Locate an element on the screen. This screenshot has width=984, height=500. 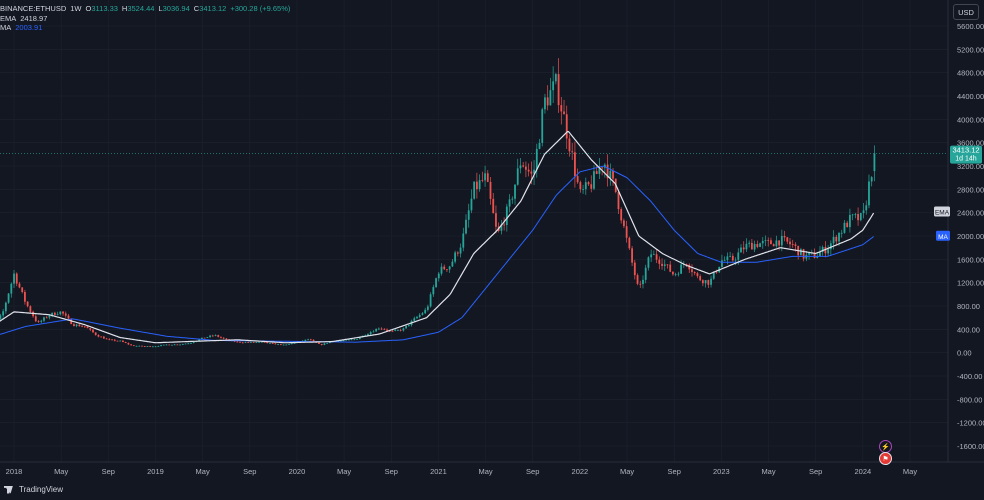
tradingview-logo: TradingView is located at coordinates (33, 489).